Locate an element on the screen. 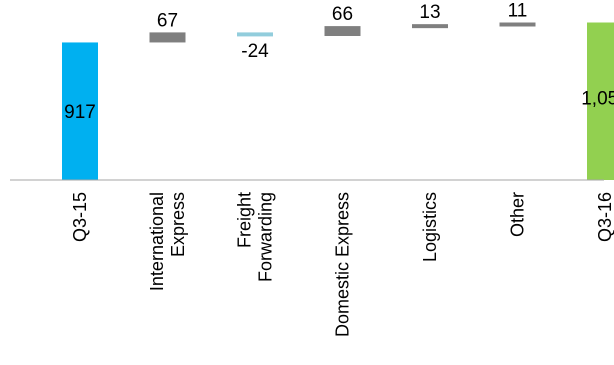 The height and width of the screenshot is (365, 614). category-label: InternationalExpress is located at coordinates (167, 241).